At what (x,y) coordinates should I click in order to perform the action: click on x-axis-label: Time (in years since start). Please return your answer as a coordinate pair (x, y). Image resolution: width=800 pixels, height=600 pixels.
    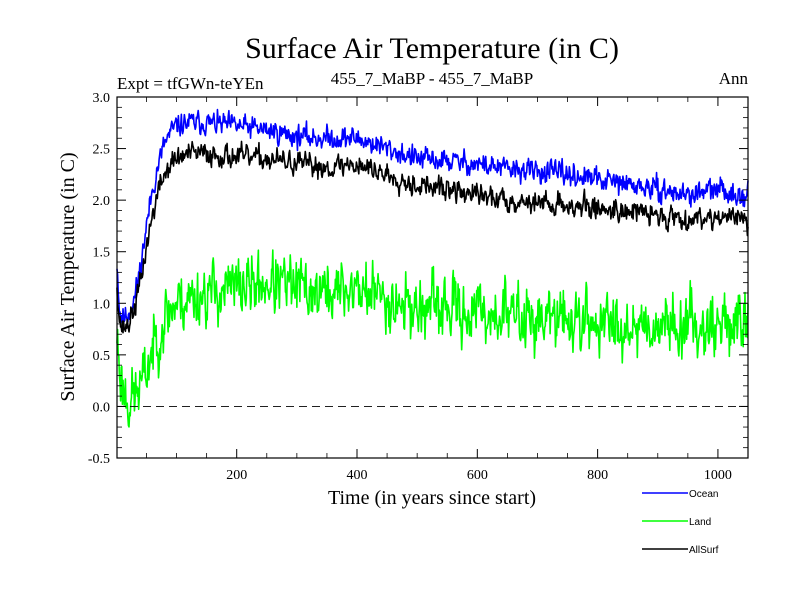
    Looking at the image, I should click on (432, 498).